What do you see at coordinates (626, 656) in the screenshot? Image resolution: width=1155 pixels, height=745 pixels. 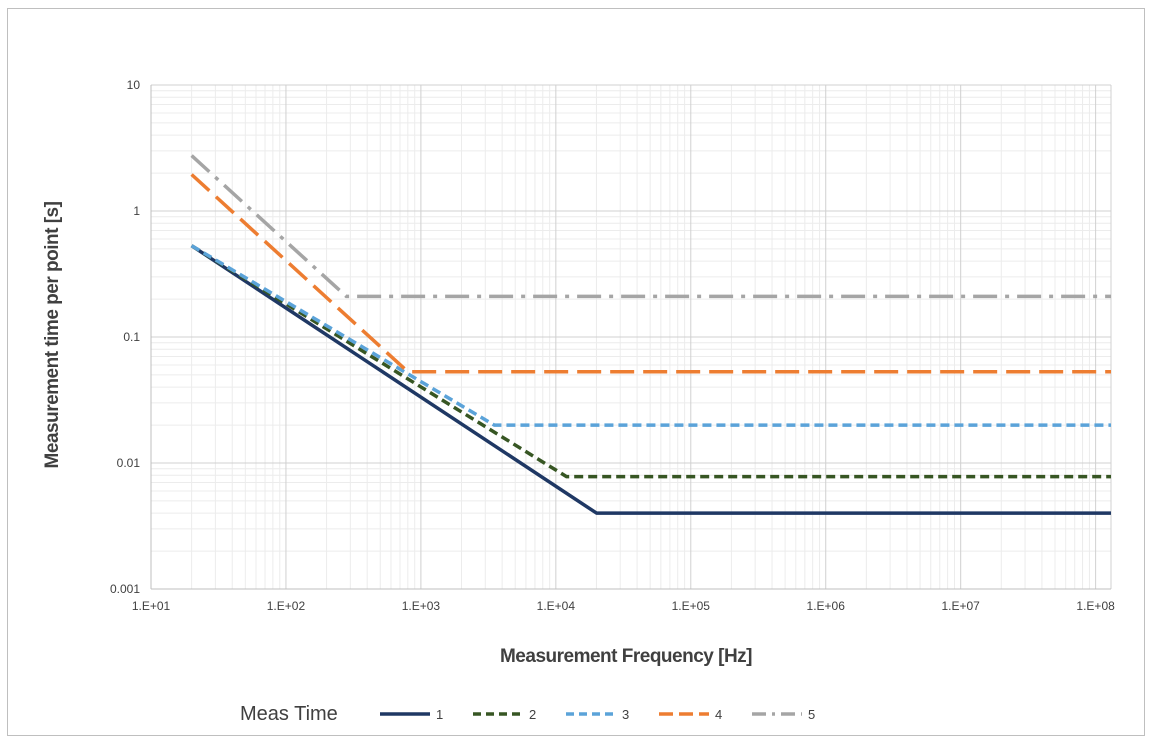 I see `x-axis-title: Measurement Frequency [Hz]` at bounding box center [626, 656].